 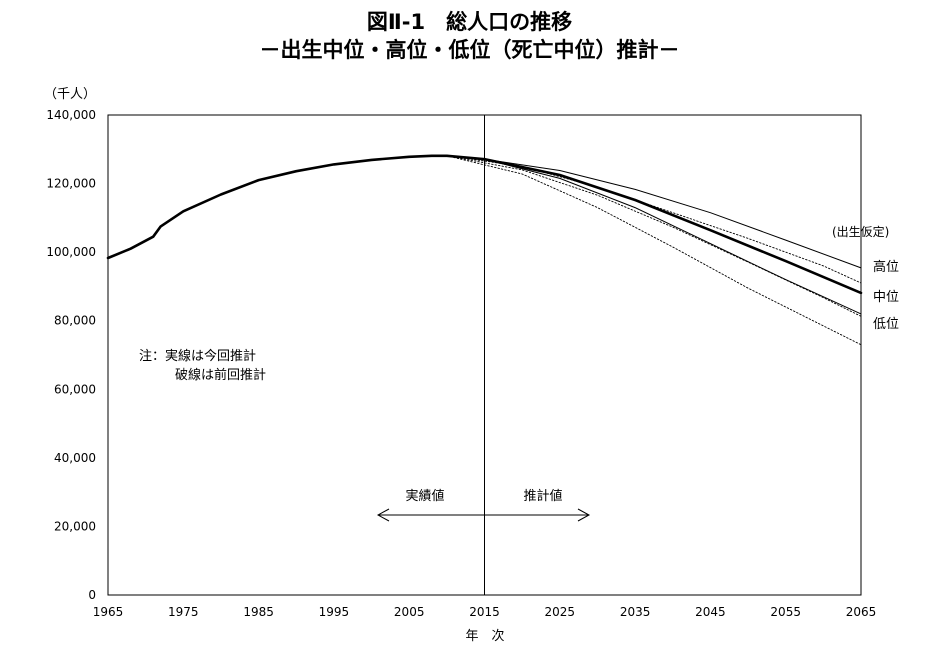 What do you see at coordinates (469, 22) in the screenshot?
I see `chart-title: 図Ⅱ-1 総人口の推移` at bounding box center [469, 22].